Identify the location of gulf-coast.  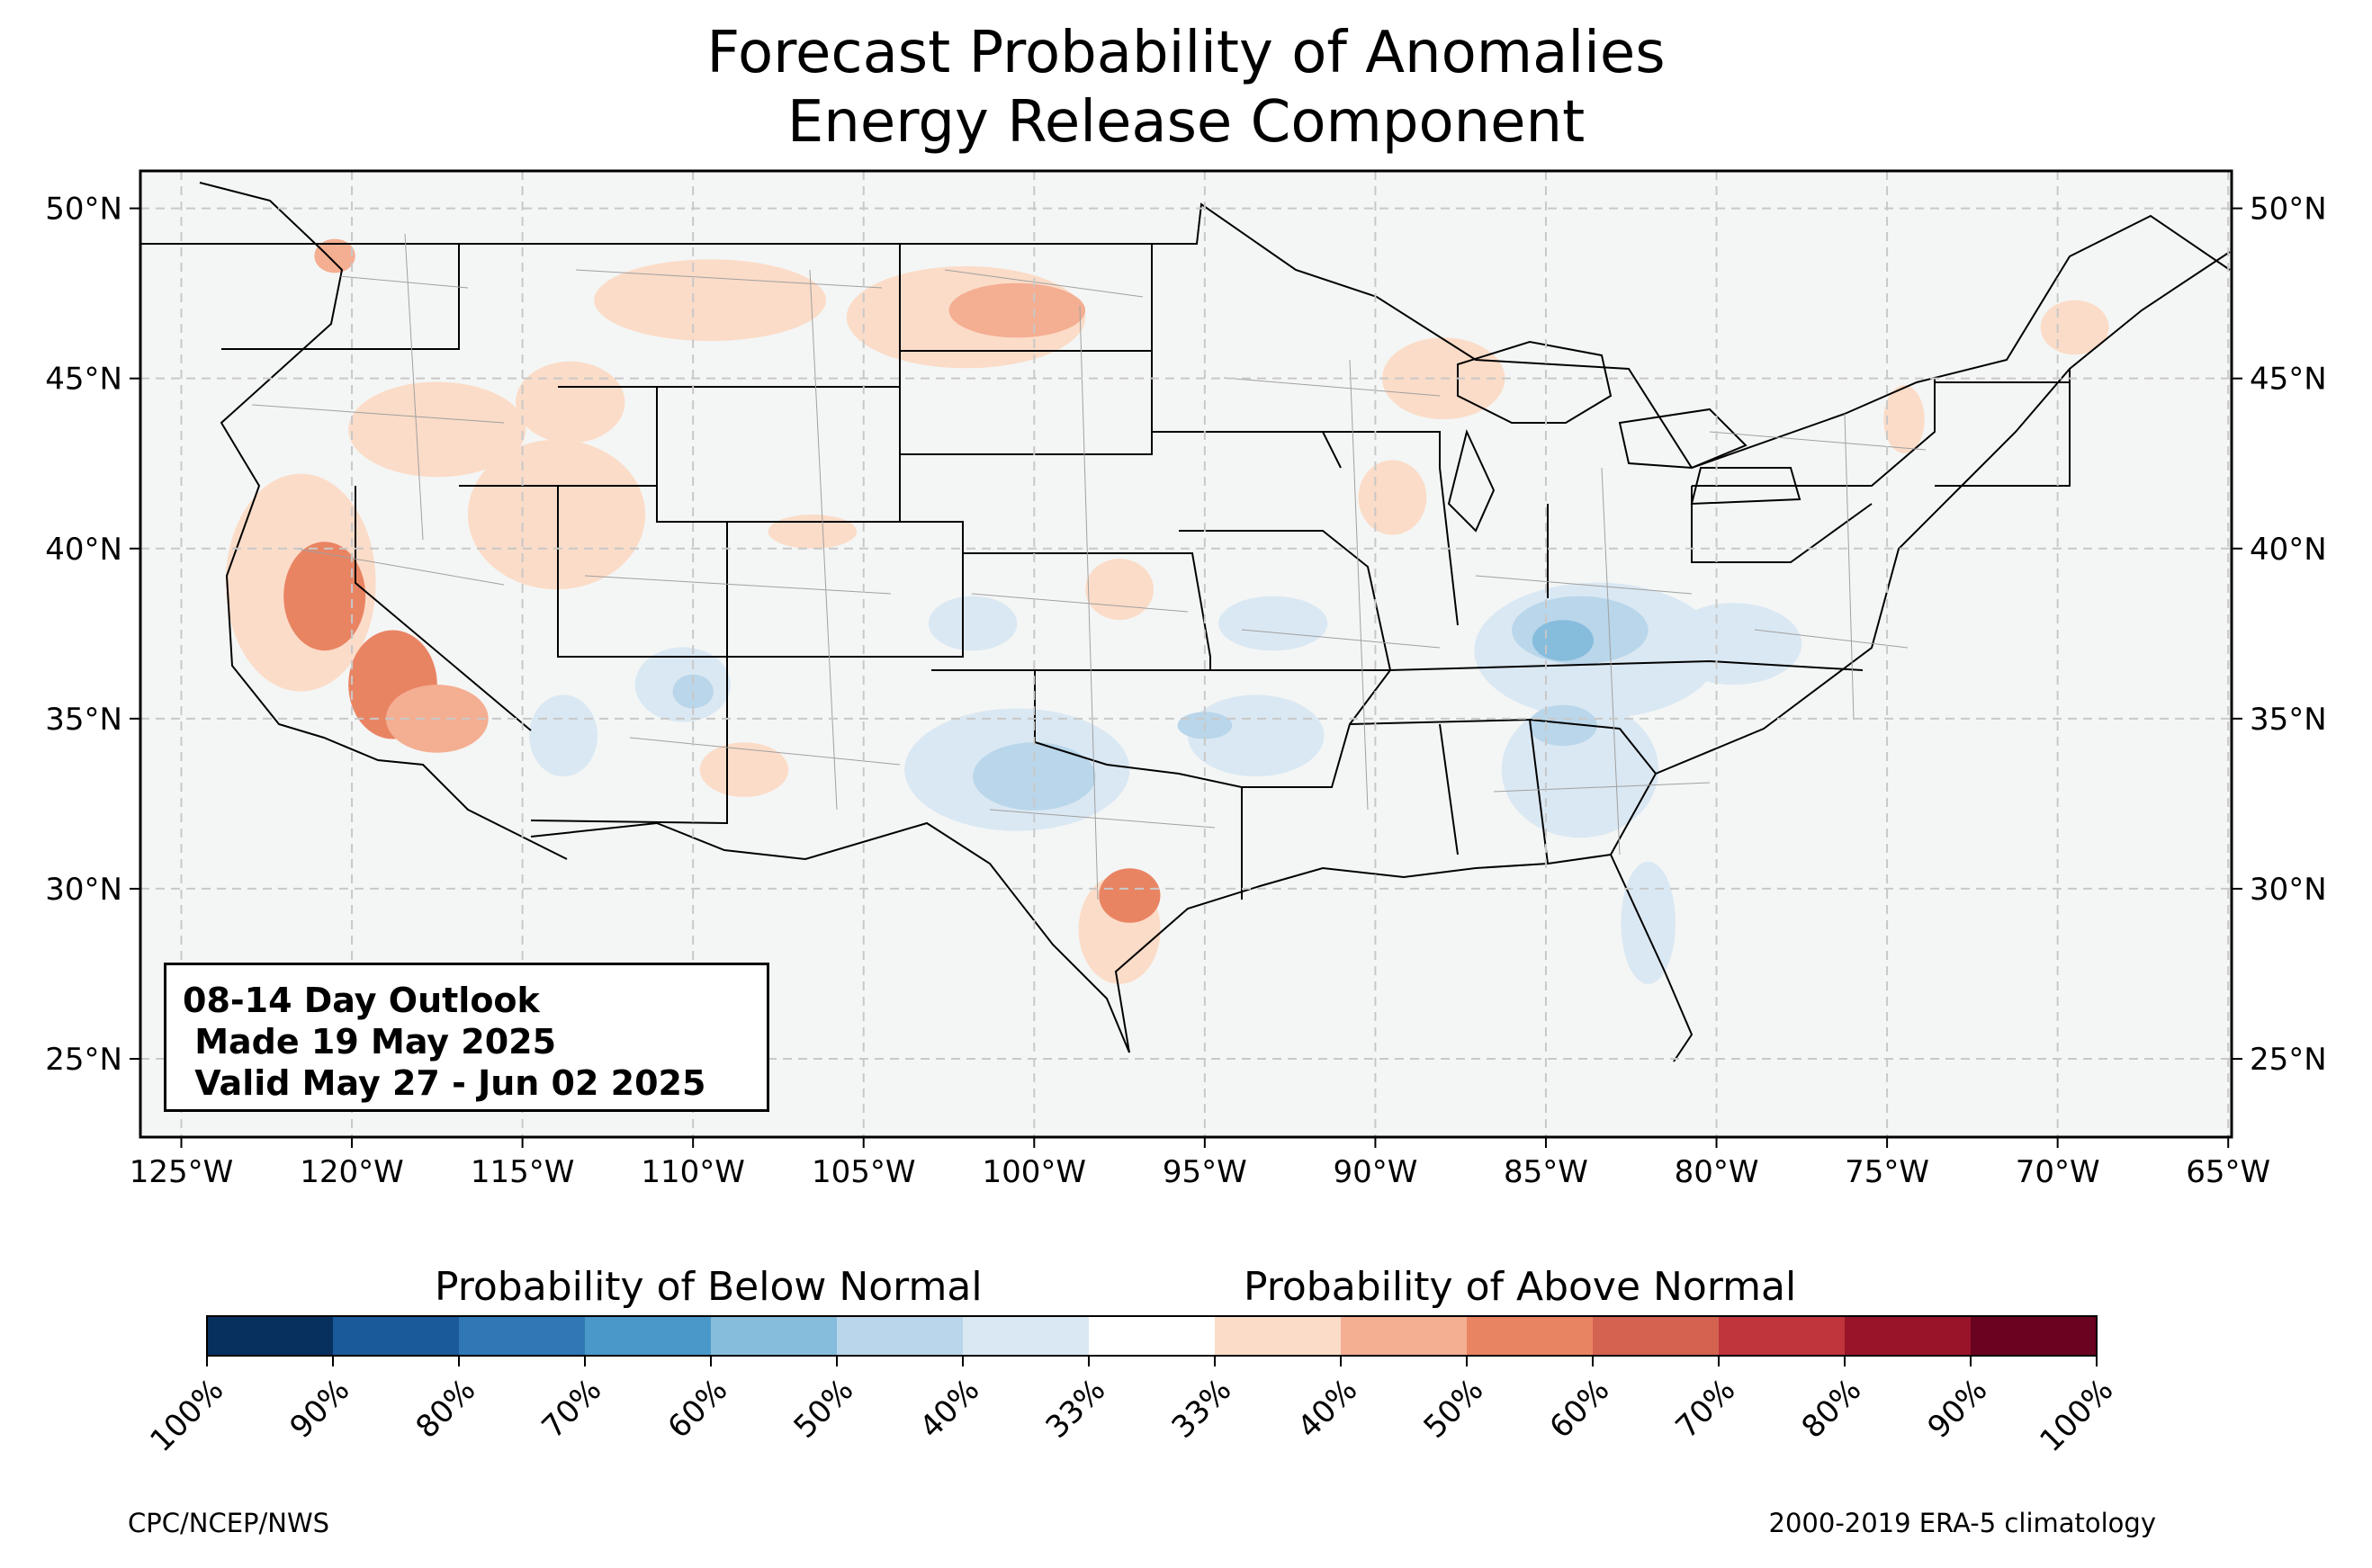
(1404, 957).